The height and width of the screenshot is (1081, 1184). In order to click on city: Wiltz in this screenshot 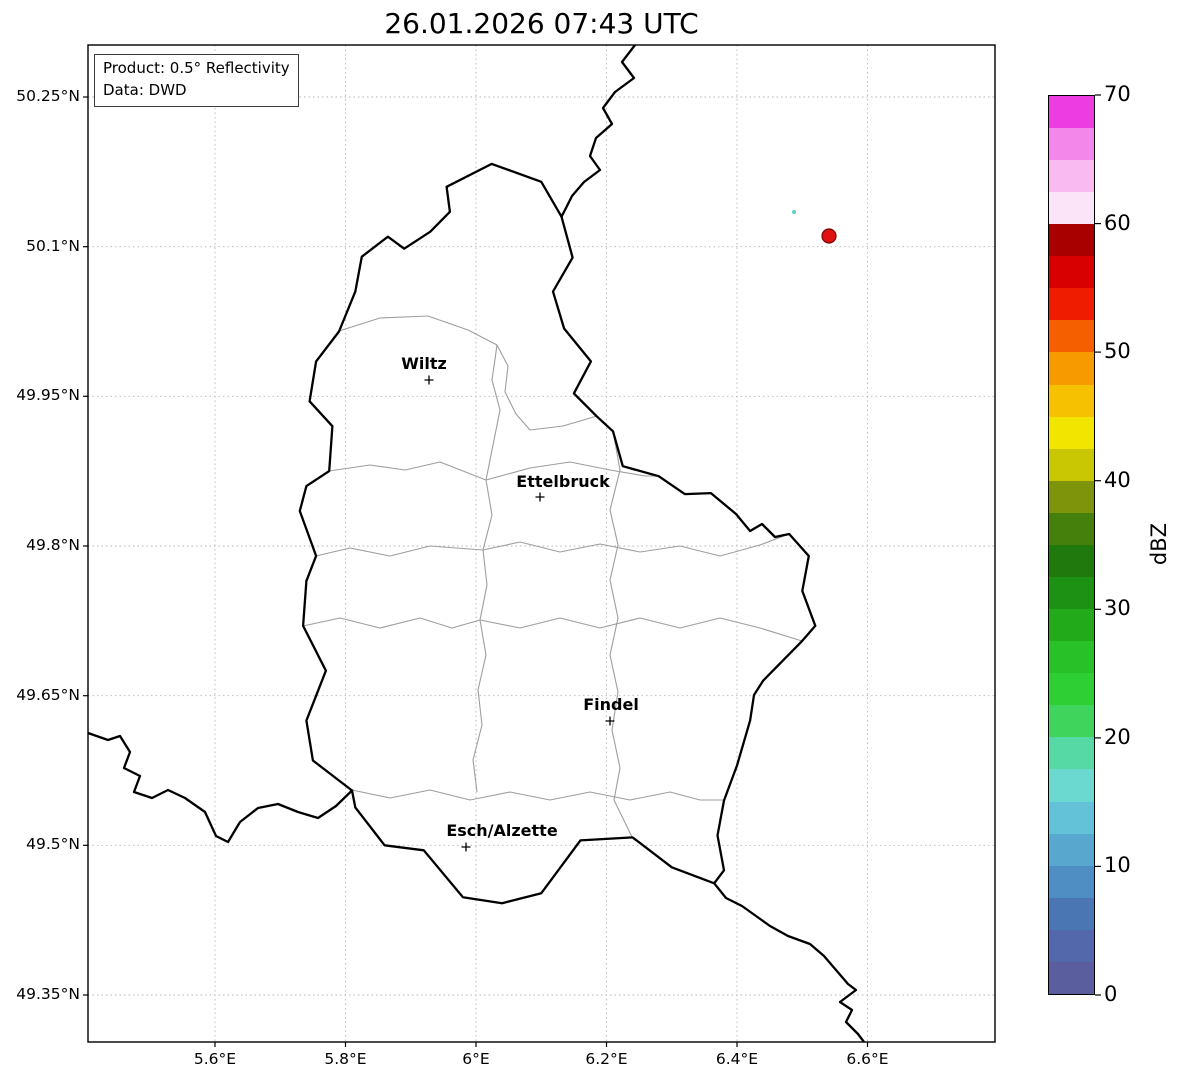, I will do `click(424, 369)`.